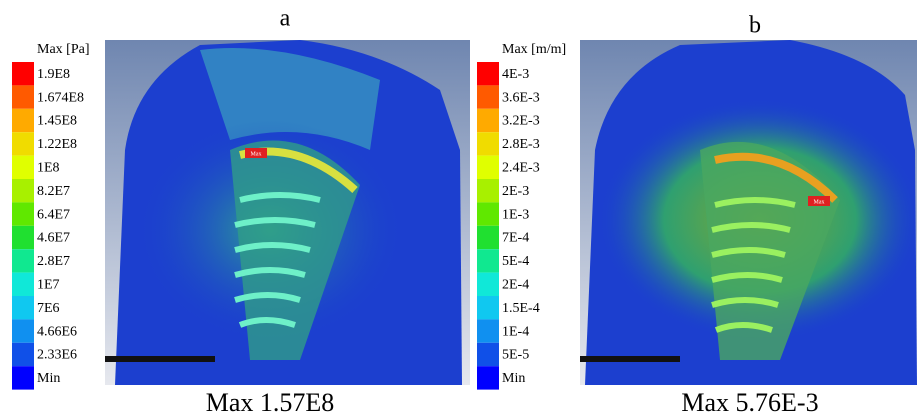  What do you see at coordinates (53, 261) in the screenshot?
I see `legend-label: 2.8E7` at bounding box center [53, 261].